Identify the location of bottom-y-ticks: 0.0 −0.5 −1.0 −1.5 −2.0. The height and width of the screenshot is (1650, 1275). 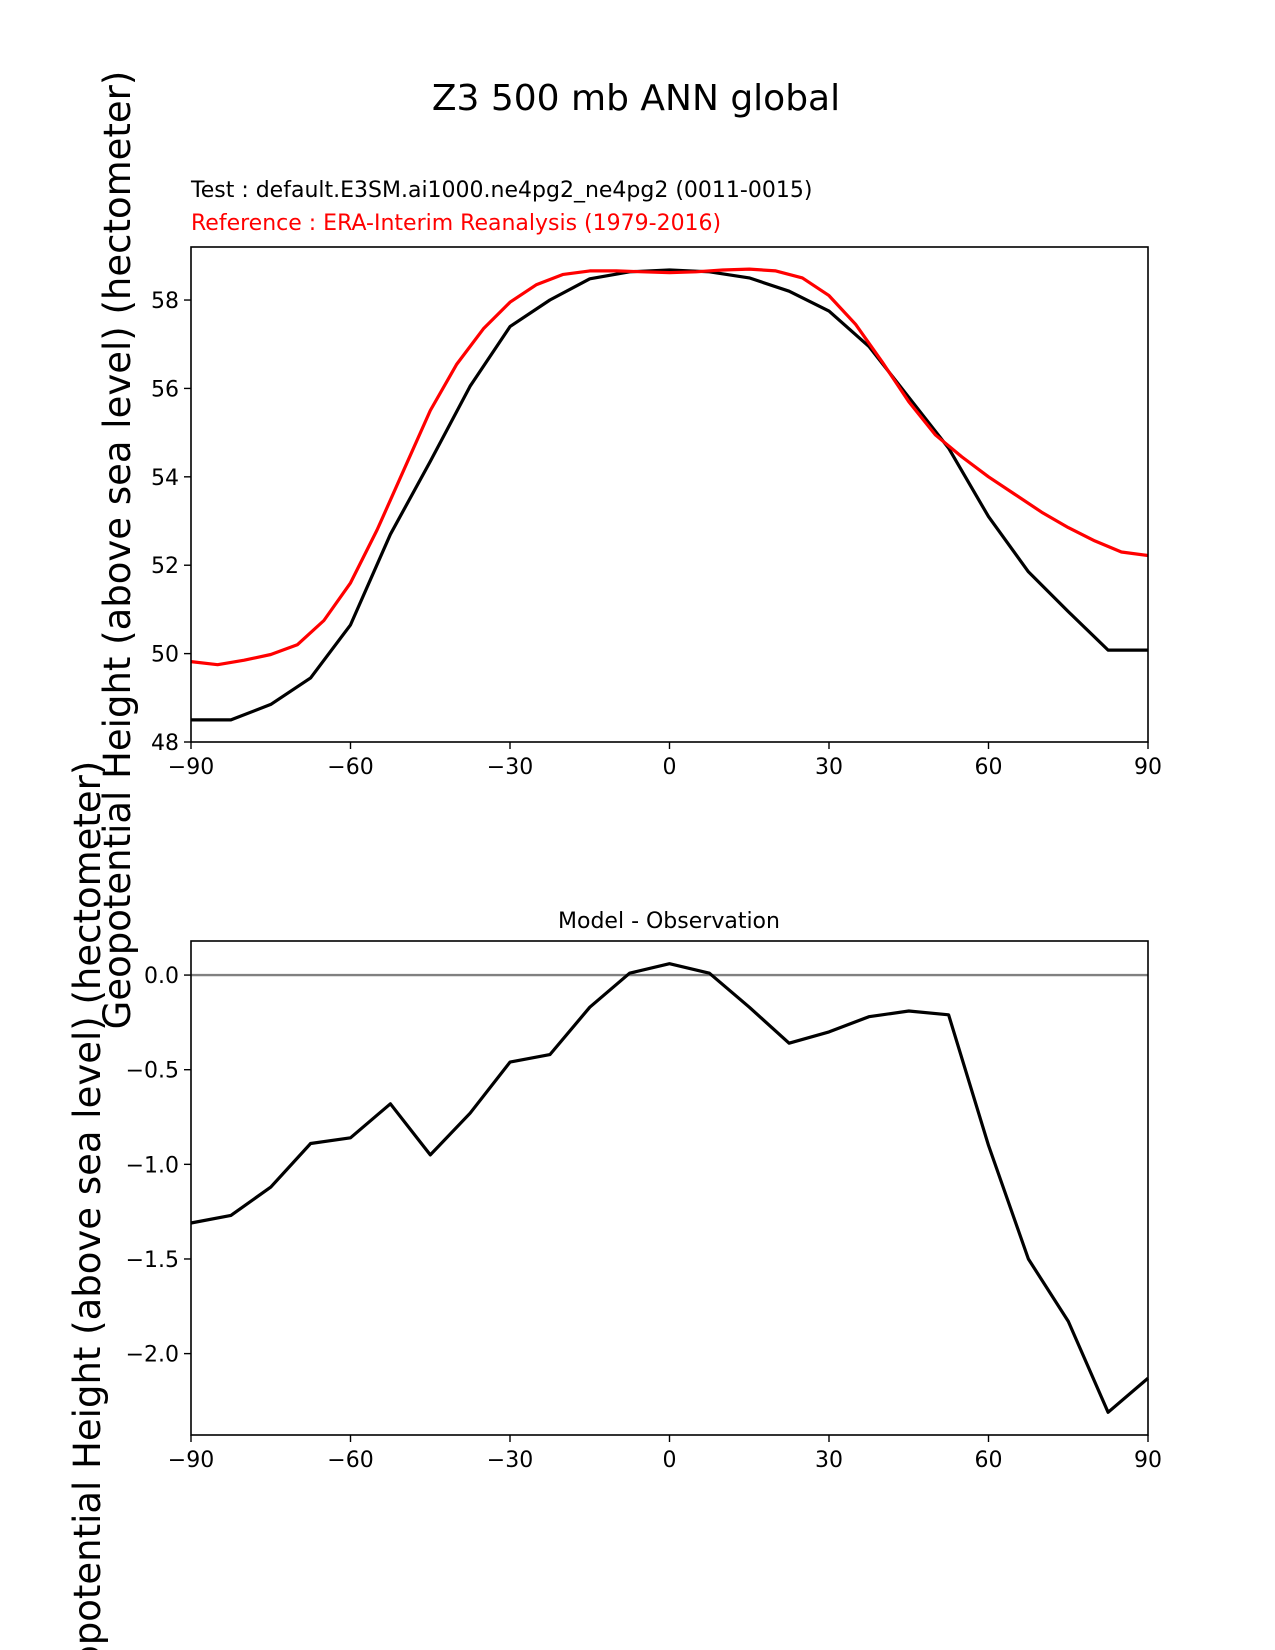
(158, 1166).